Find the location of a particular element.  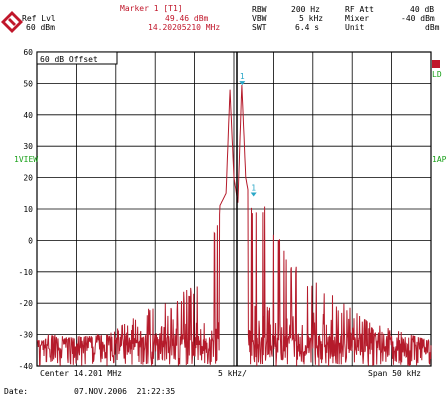

rbw-label: RBW is located at coordinates (259, 9).